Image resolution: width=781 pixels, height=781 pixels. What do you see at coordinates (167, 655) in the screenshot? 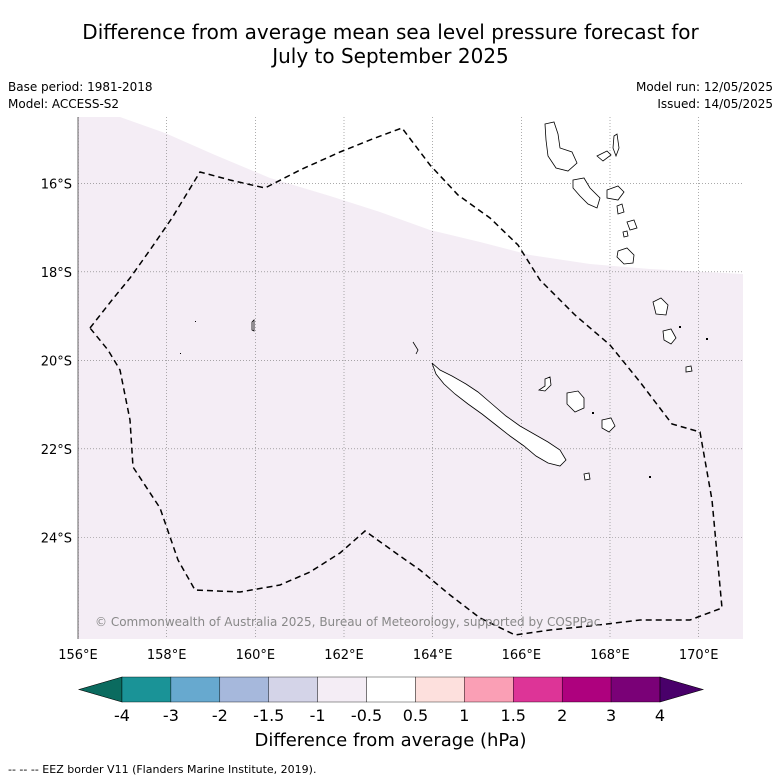
I see `lon-tick-label: 158°E` at bounding box center [167, 655].